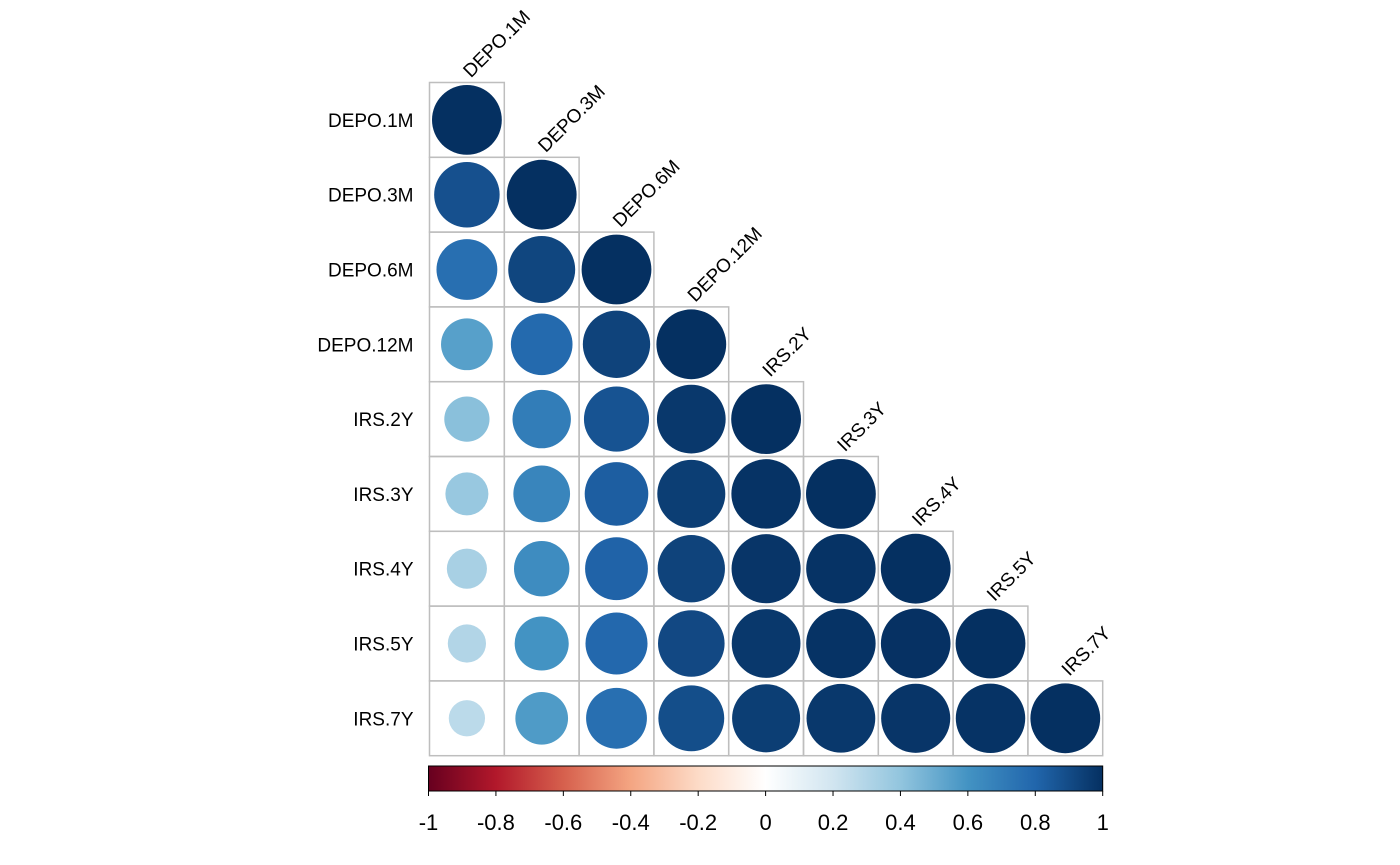  Describe the element at coordinates (383, 495) in the screenshot. I see `row-label: IRS.3Y` at that location.